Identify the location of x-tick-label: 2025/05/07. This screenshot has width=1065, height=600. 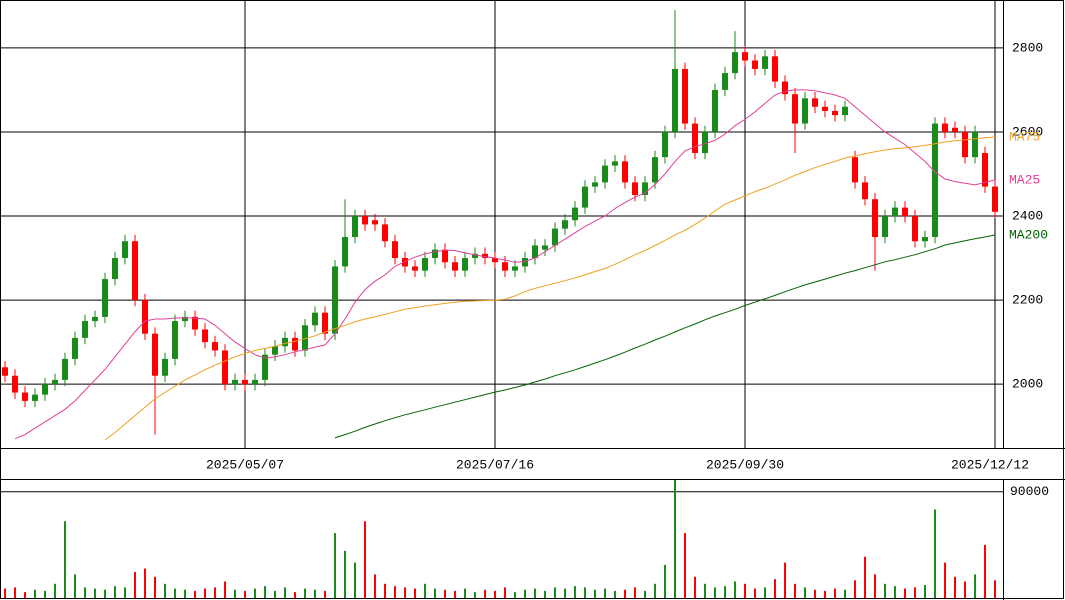
(245, 464).